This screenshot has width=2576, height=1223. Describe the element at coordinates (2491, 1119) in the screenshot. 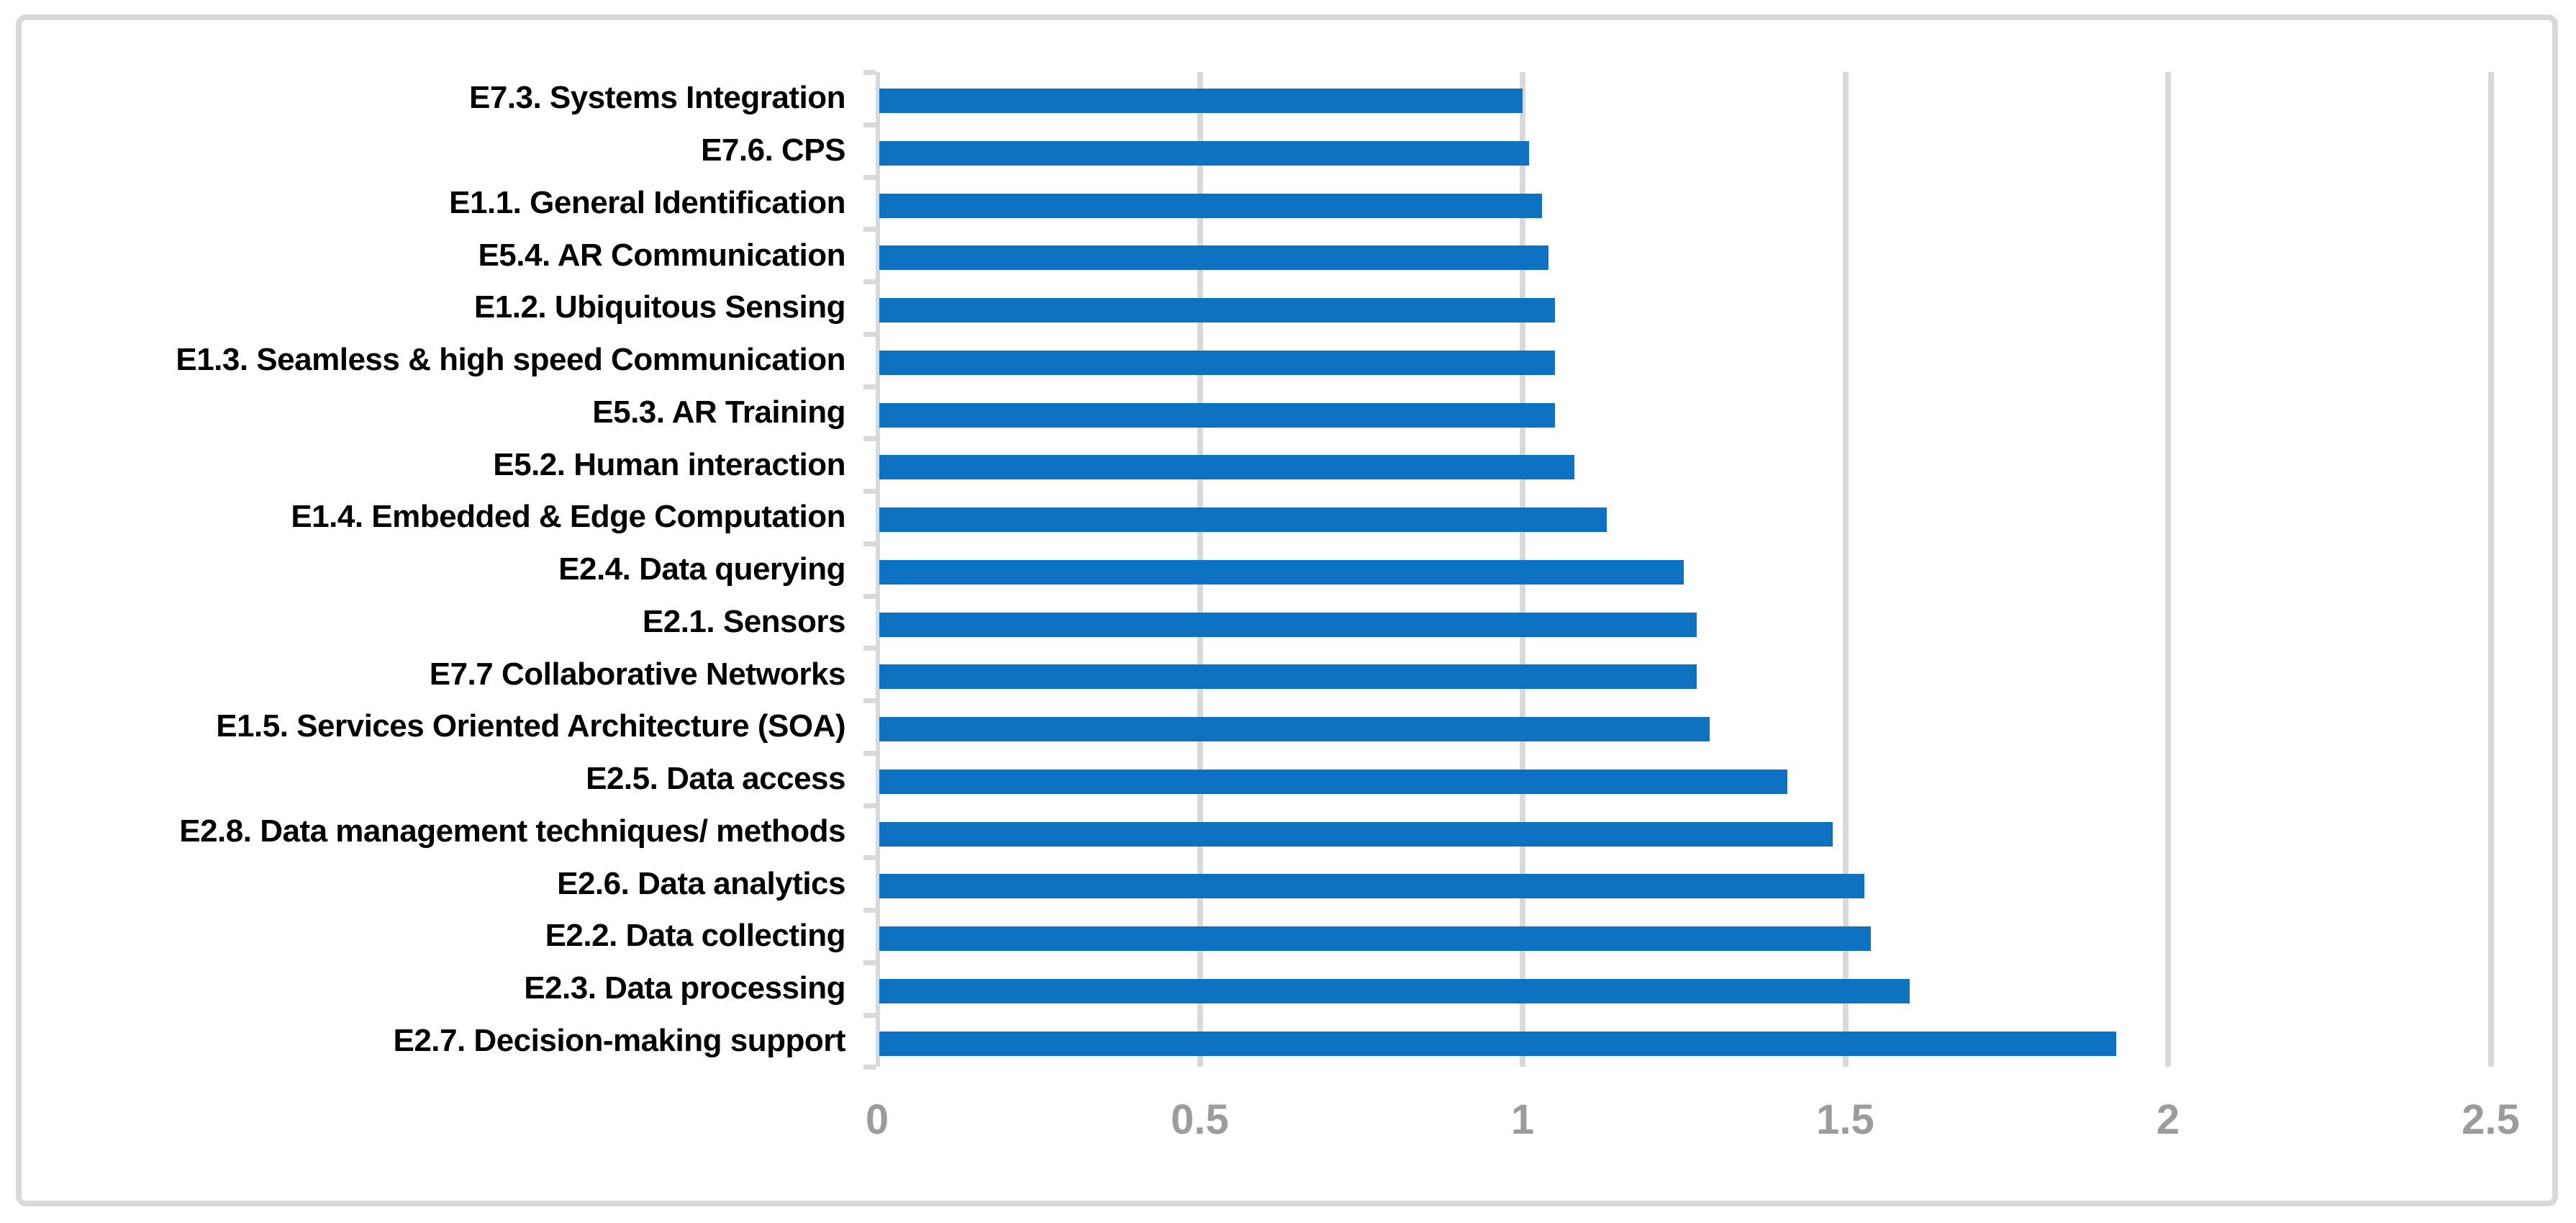

I see `x-tick-label: 2.5` at that location.